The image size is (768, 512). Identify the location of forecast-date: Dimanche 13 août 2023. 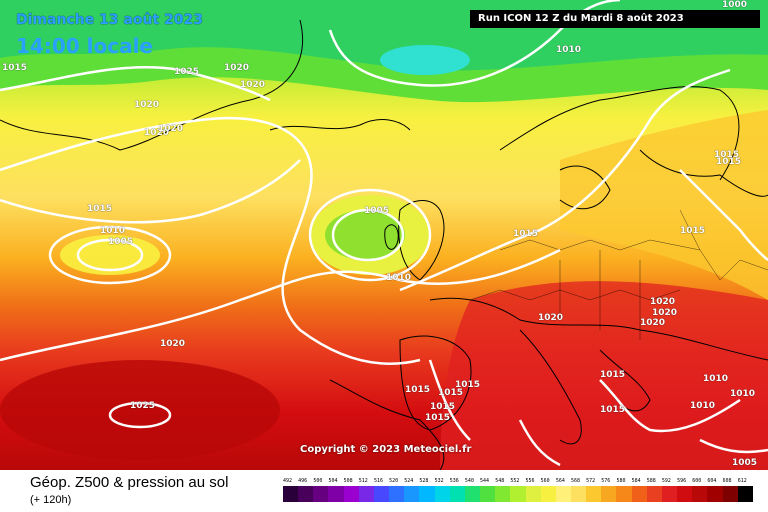
(109, 20).